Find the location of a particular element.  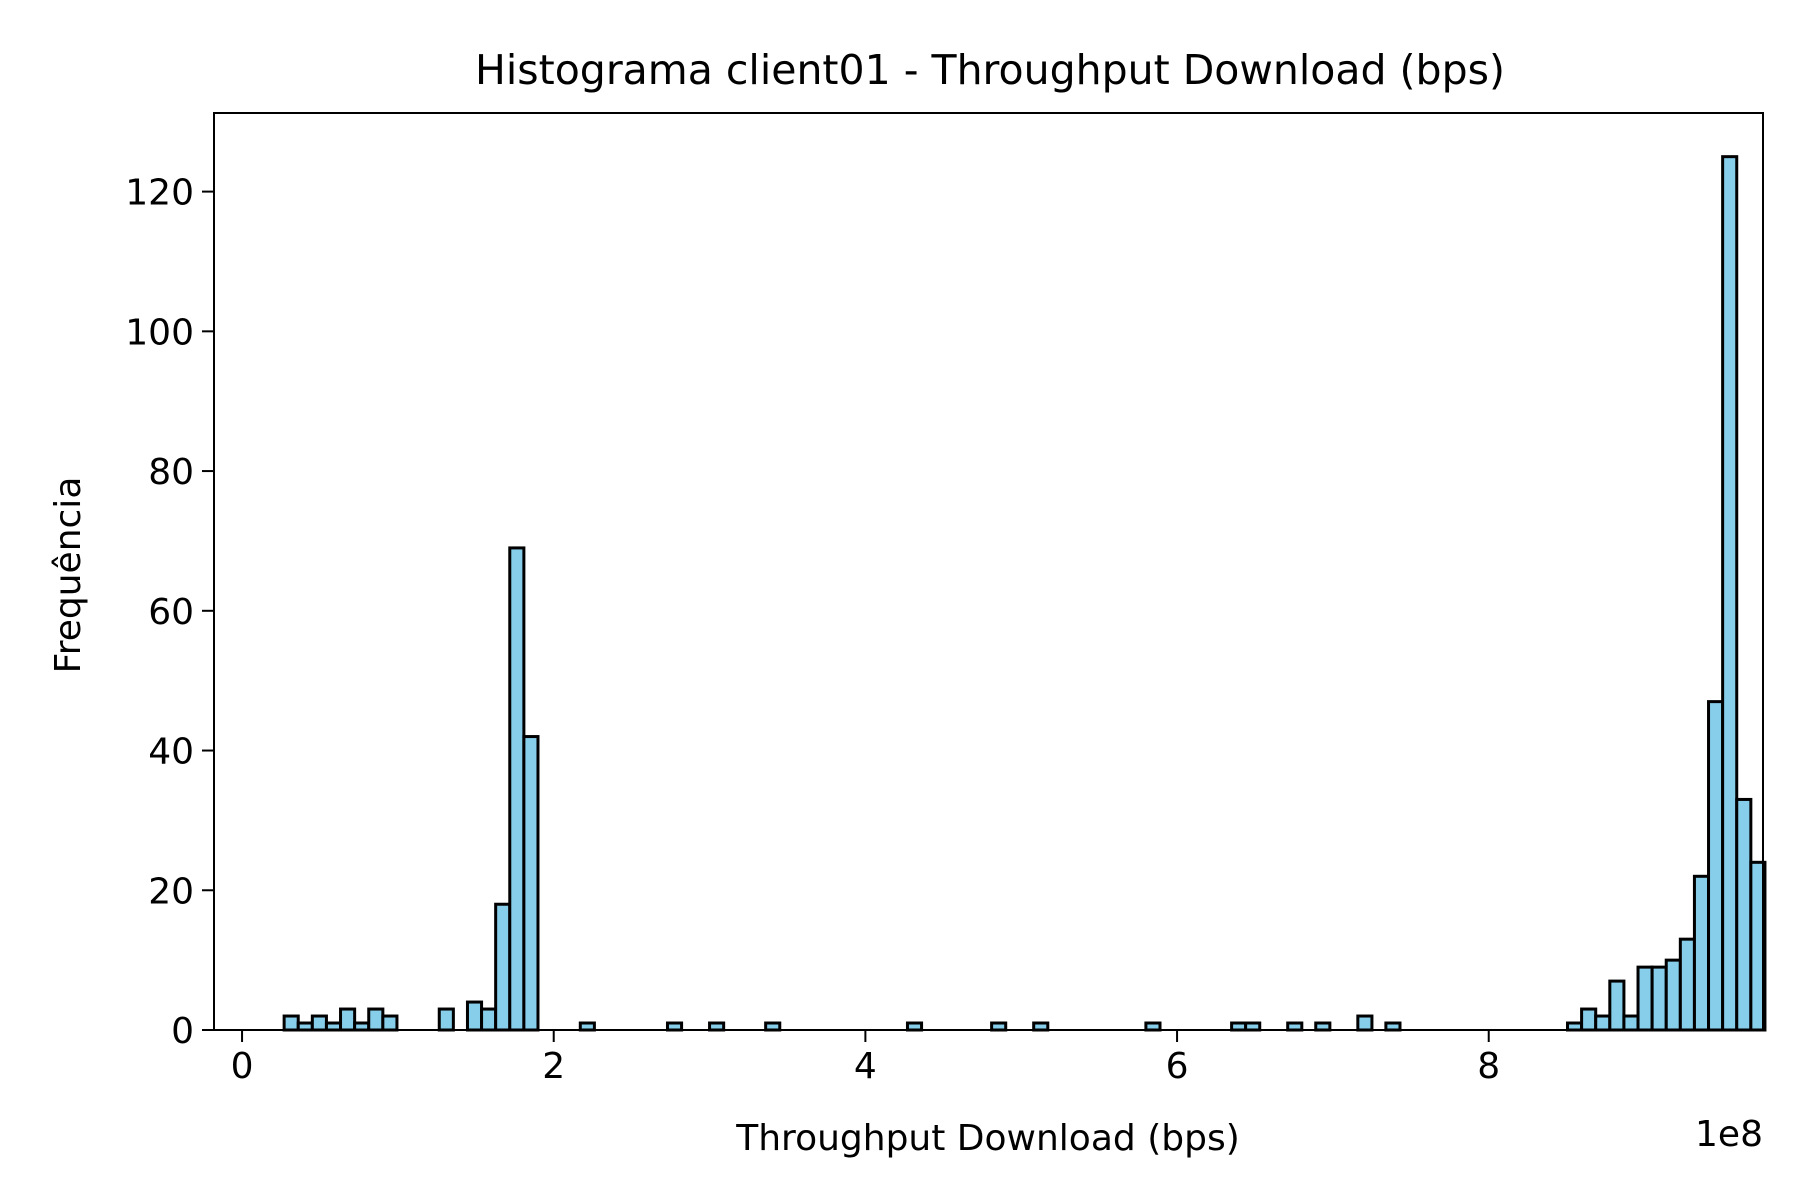

x-tick-label: 4 is located at coordinates (865, 1066).